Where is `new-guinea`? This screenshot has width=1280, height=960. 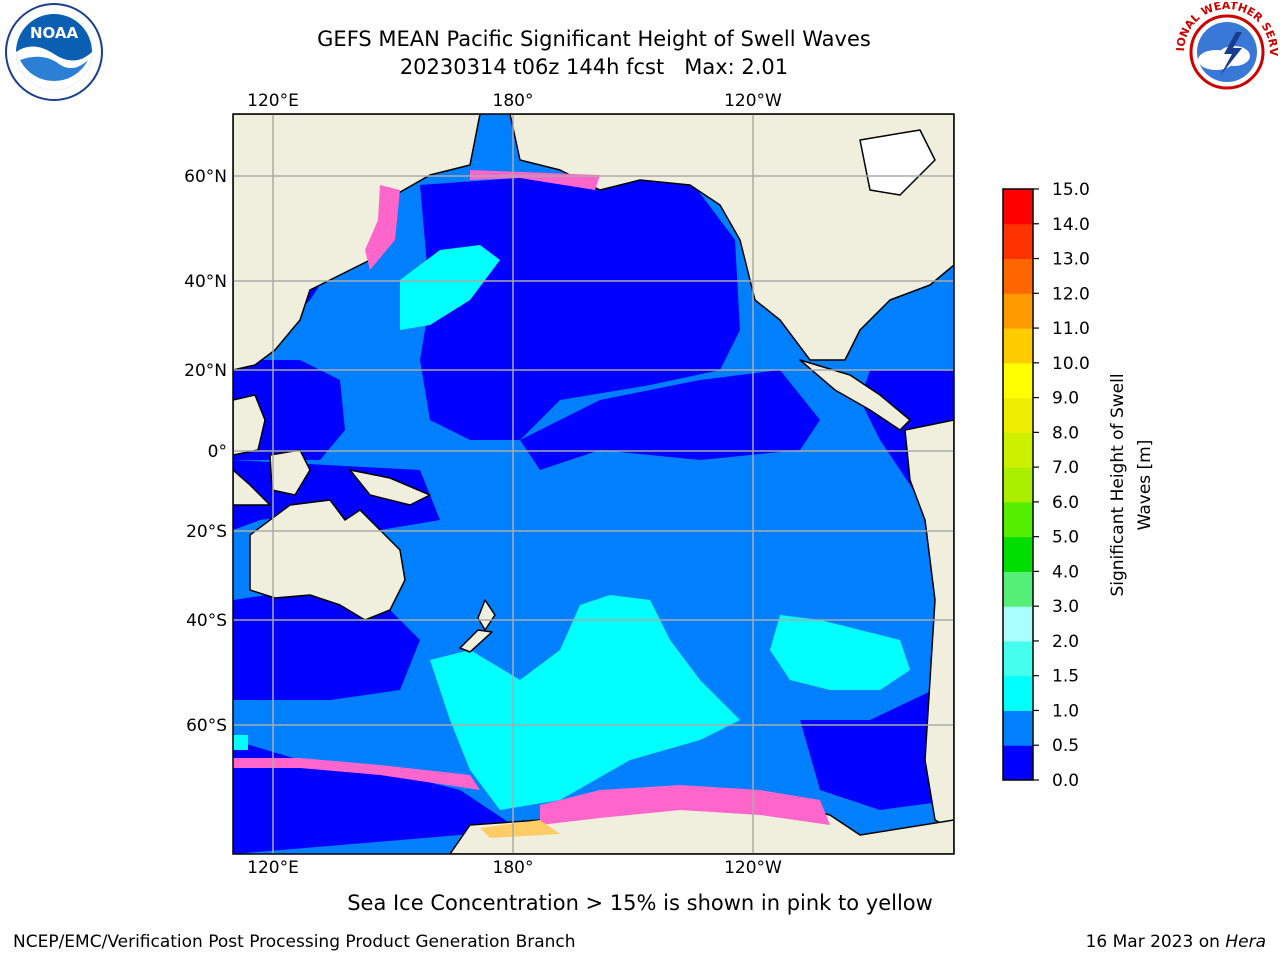 new-guinea is located at coordinates (390, 487).